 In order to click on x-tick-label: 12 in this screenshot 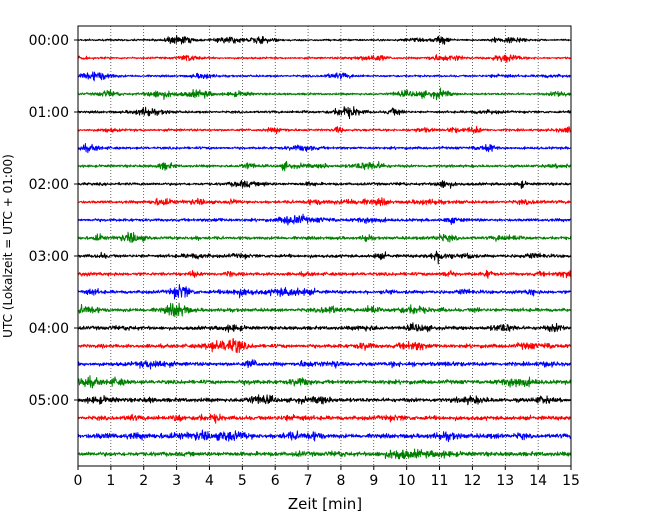, I will do `click(472, 481)`.